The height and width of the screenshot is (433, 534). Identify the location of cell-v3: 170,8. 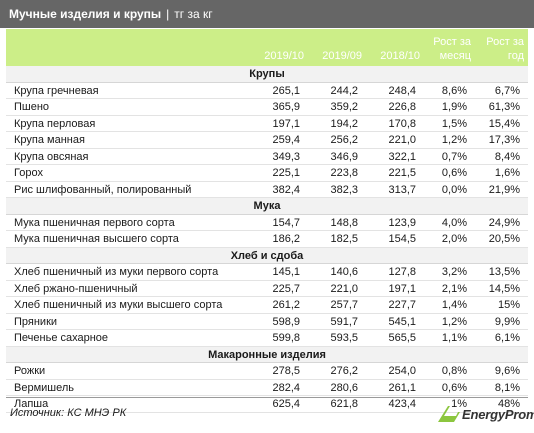
(402, 123).